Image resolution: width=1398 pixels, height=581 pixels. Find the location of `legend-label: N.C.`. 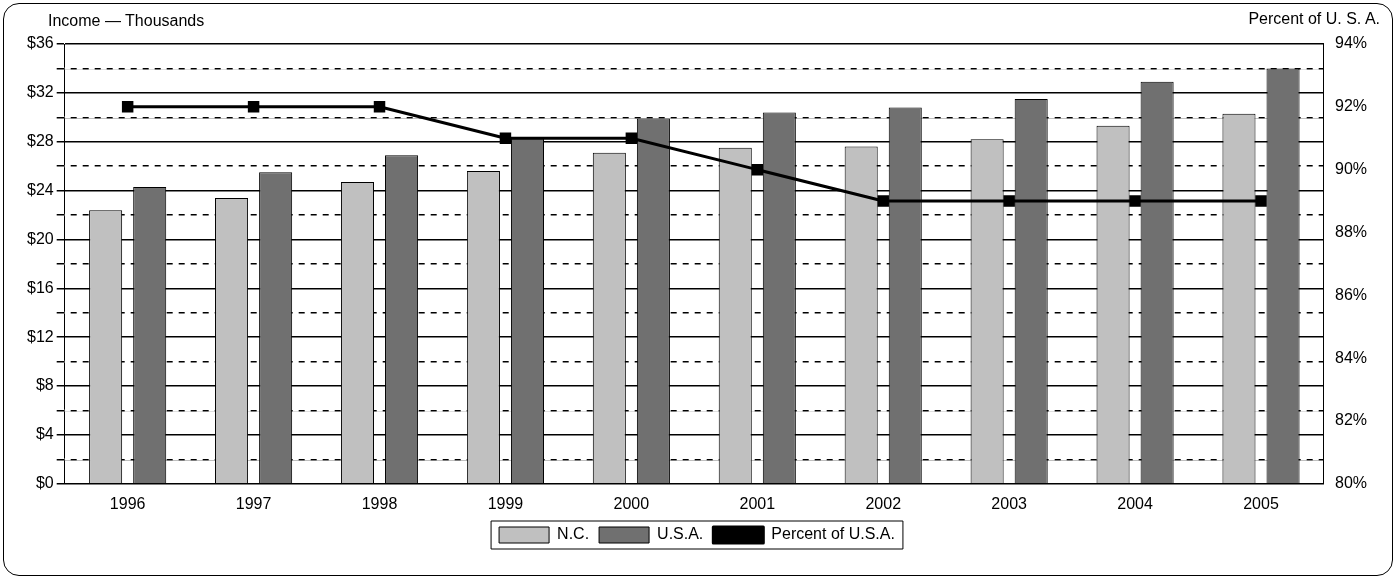

legend-label: N.C. is located at coordinates (573, 534).